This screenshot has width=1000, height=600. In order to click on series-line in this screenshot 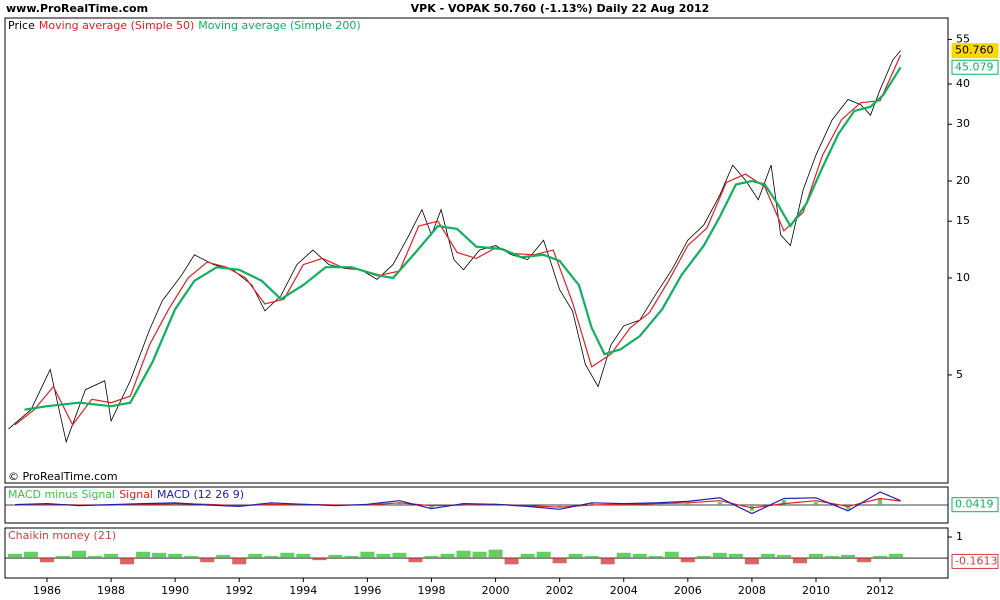, I will do `click(457, 503)`.